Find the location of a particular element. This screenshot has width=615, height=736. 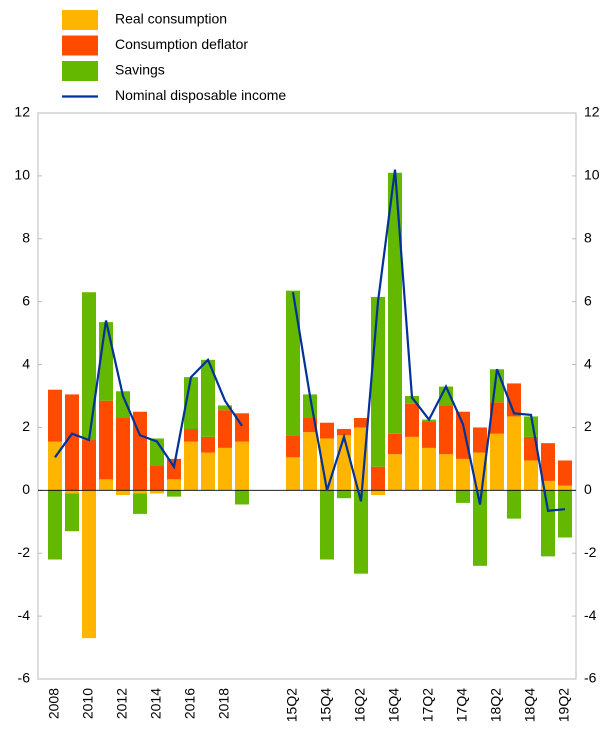

y-tick-label: 10 is located at coordinates (22, 175).